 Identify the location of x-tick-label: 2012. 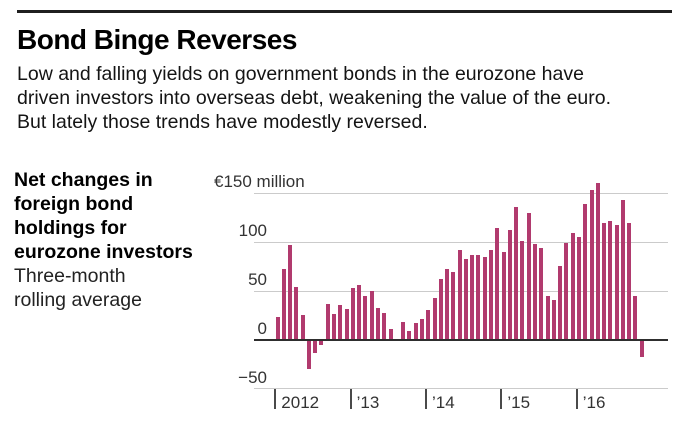
(300, 402).